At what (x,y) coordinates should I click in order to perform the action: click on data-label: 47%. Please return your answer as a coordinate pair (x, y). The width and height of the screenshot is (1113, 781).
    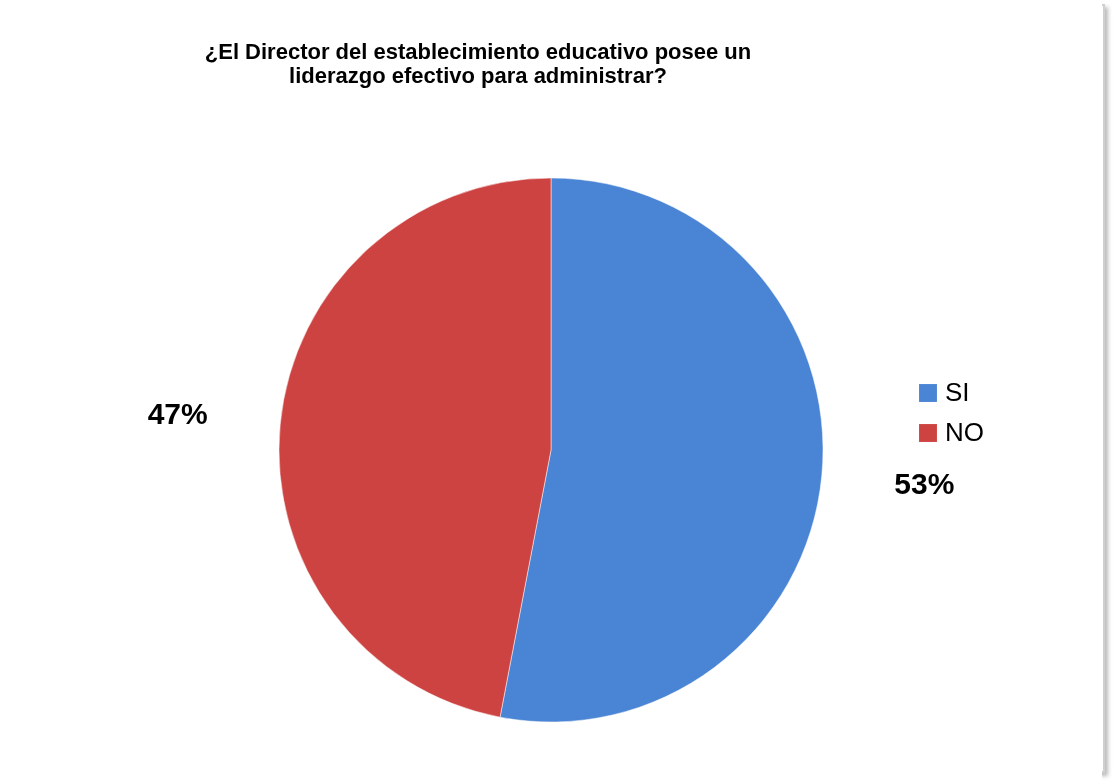
    Looking at the image, I should click on (177, 413).